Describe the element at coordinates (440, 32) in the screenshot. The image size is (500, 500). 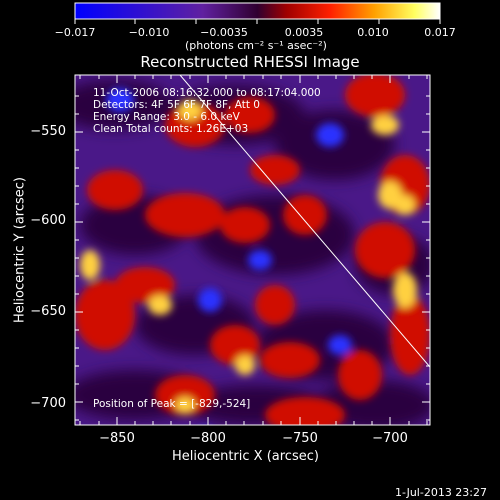
I see `colorbar-tick: 0.017` at that location.